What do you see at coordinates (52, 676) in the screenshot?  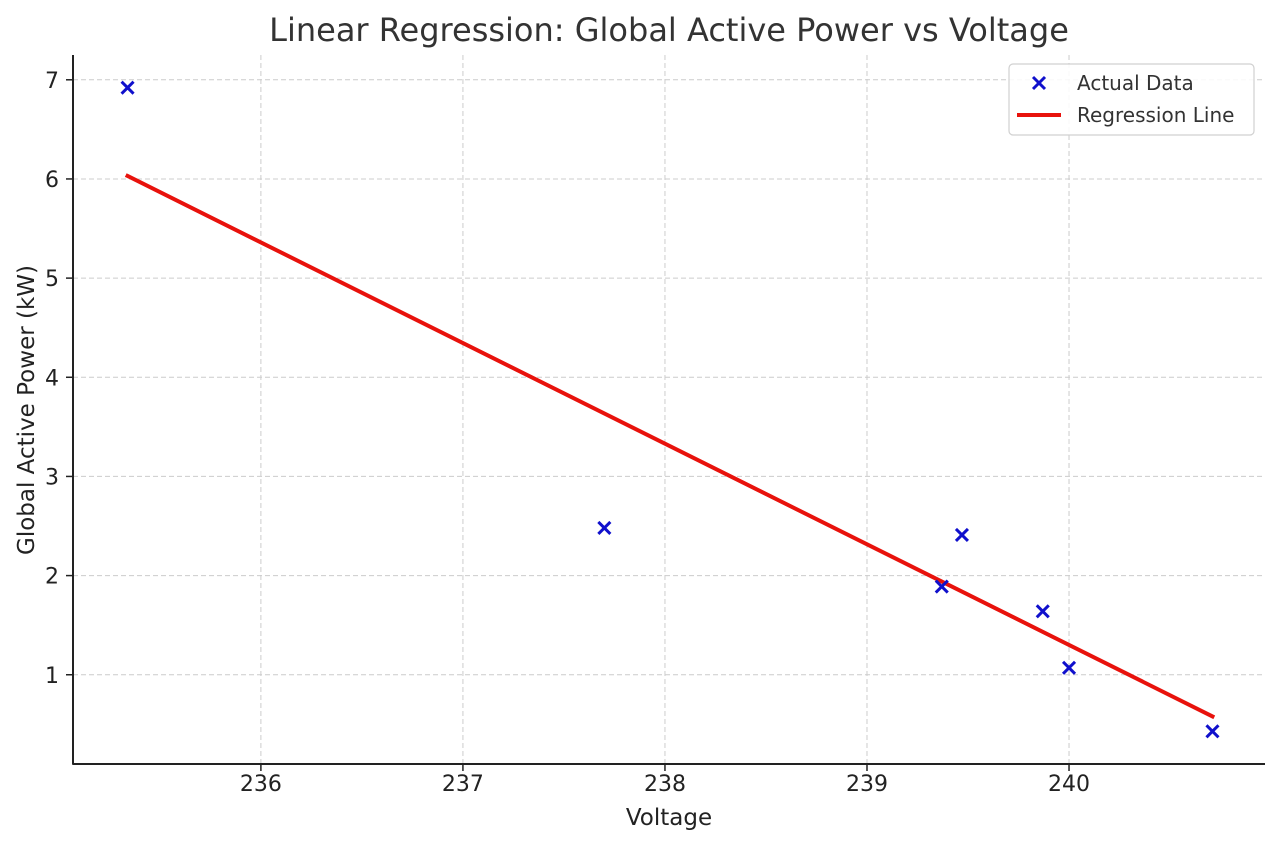 I see `y-tick-label-0: 1` at bounding box center [52, 676].